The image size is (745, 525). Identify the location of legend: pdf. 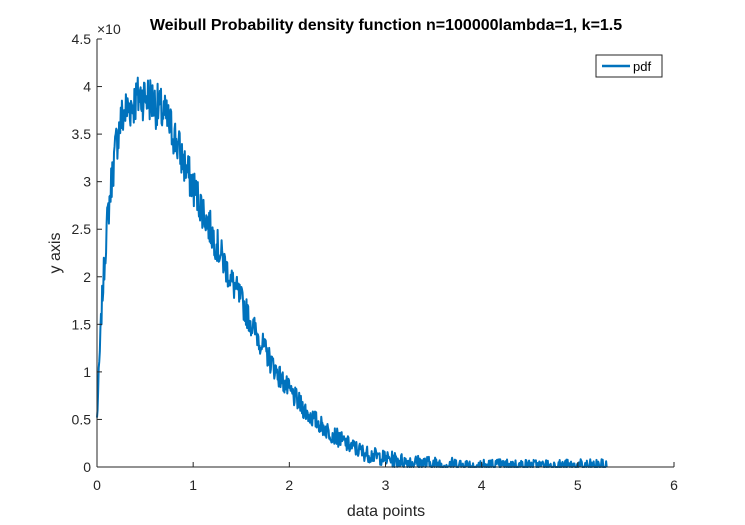
(629, 66).